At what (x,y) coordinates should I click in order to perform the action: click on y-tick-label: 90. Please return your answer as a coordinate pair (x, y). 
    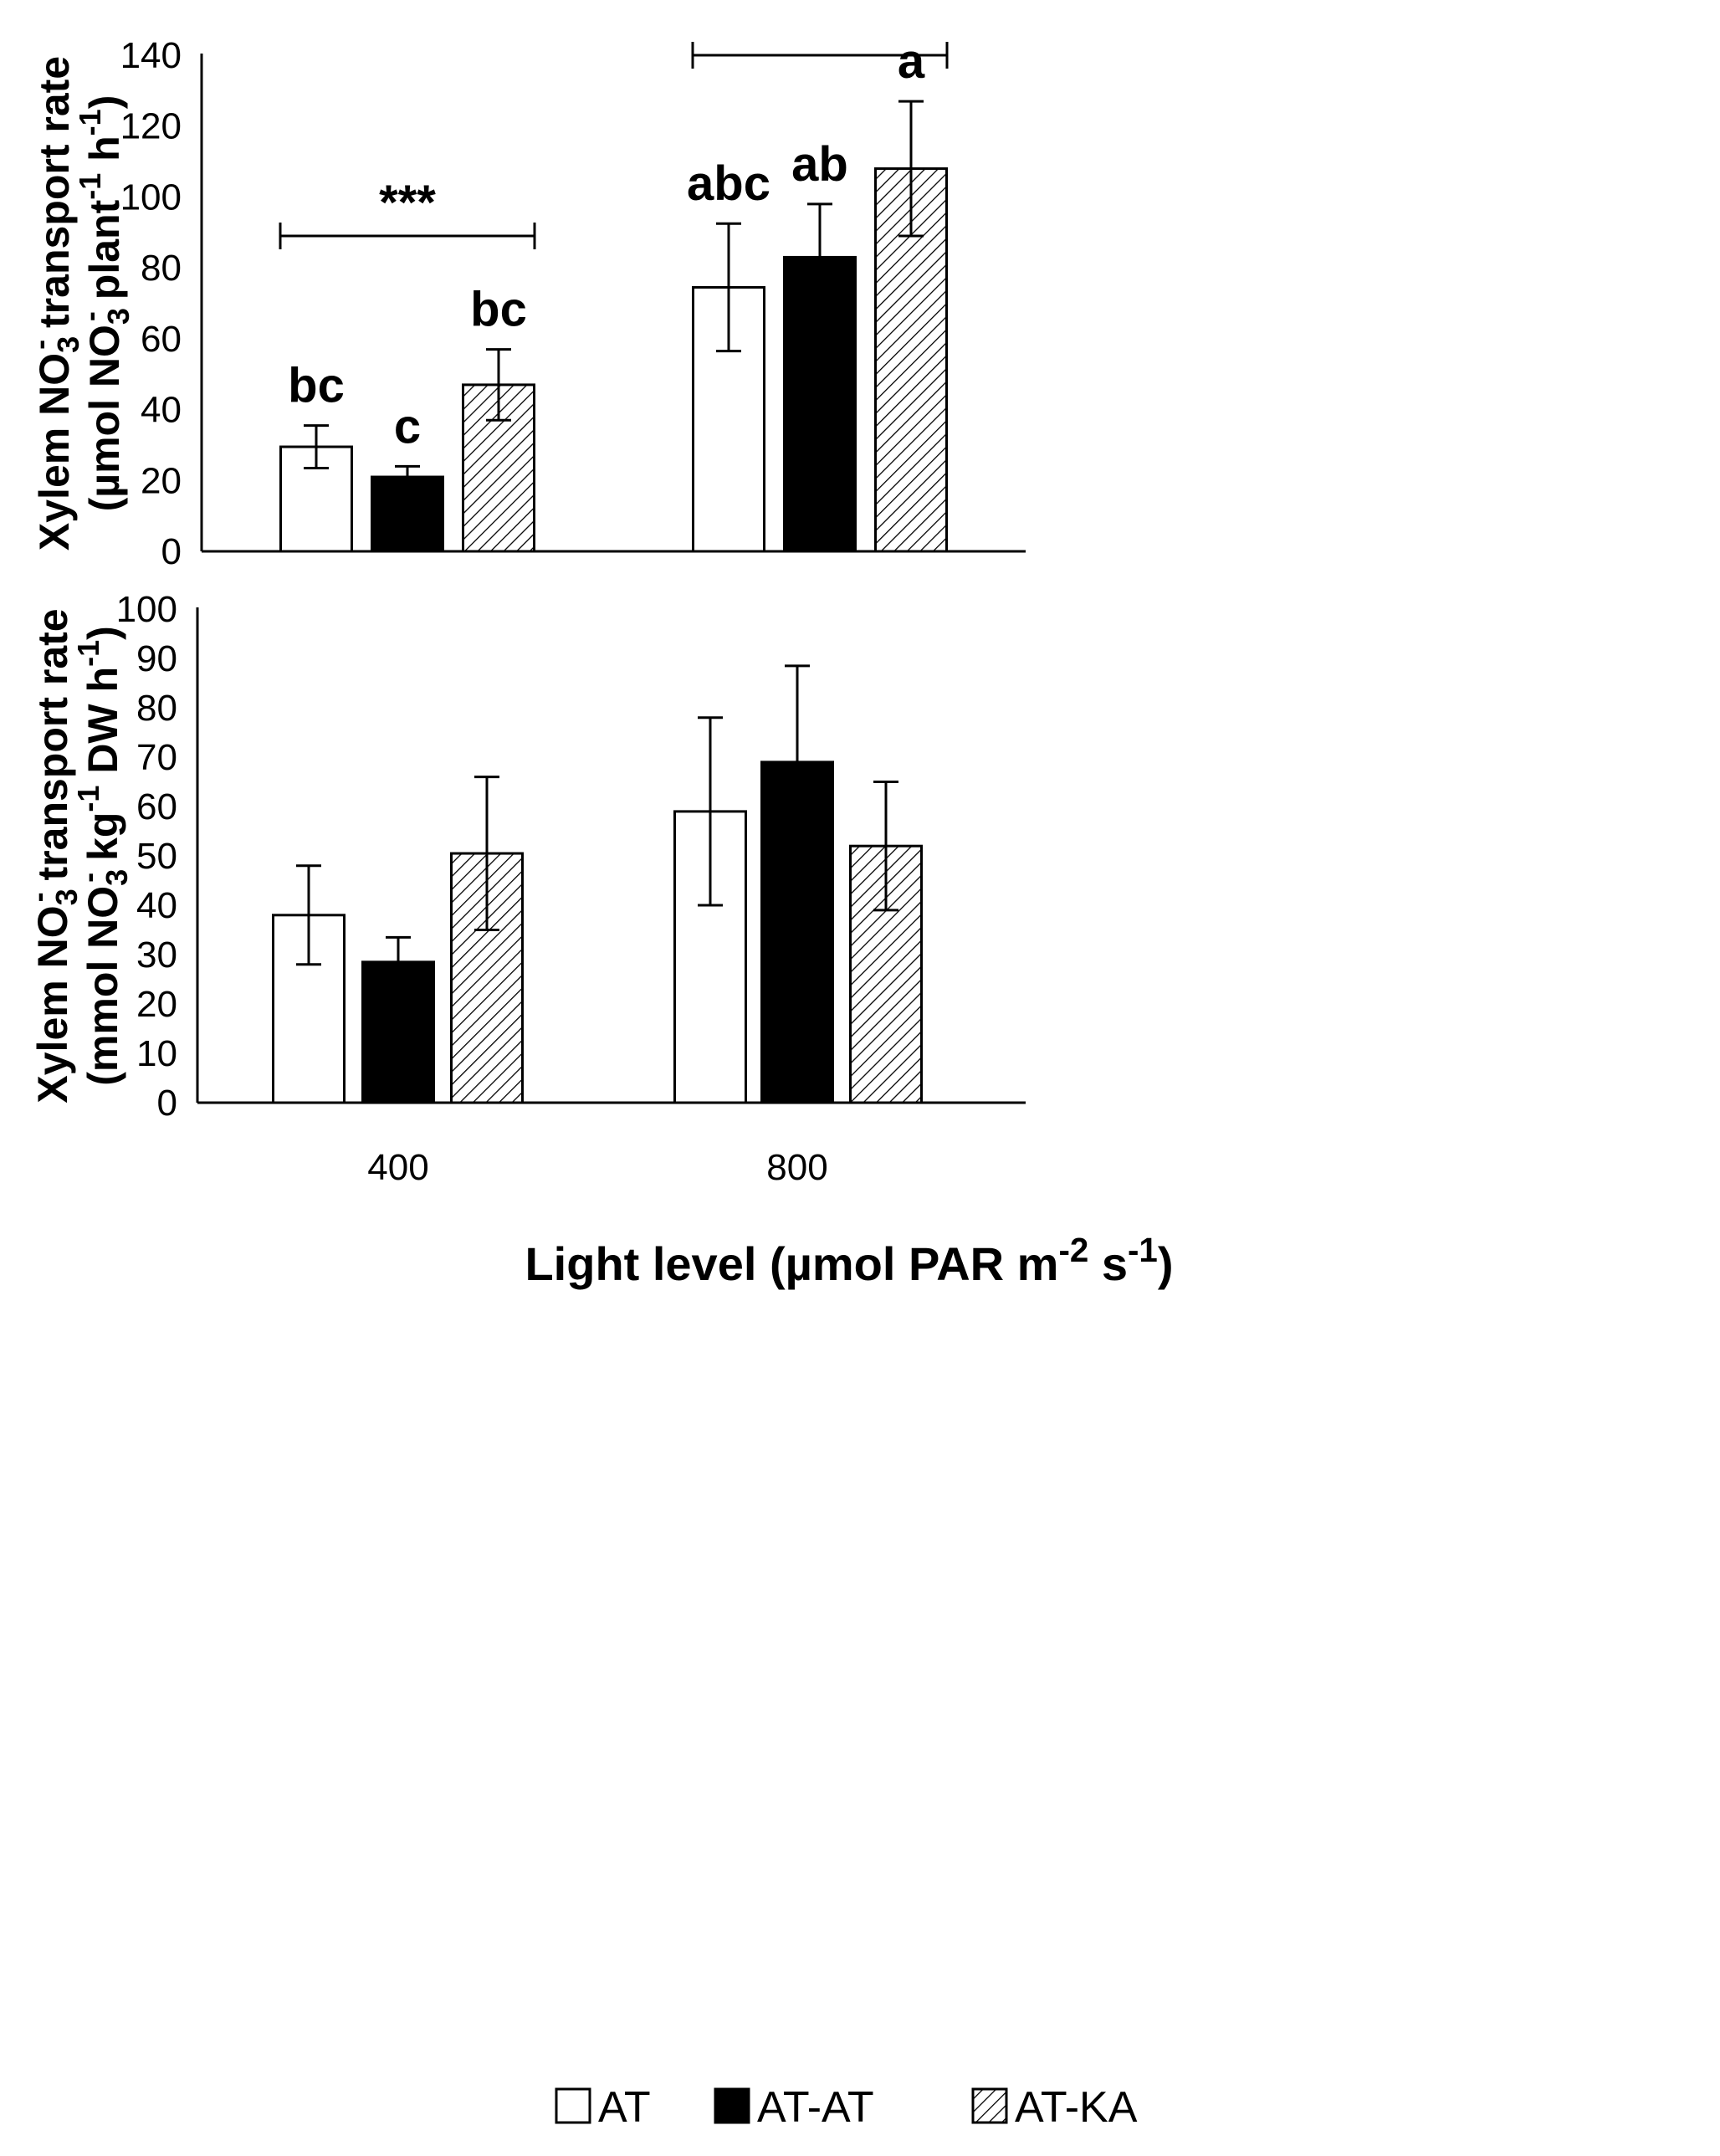
    Looking at the image, I should click on (157, 658).